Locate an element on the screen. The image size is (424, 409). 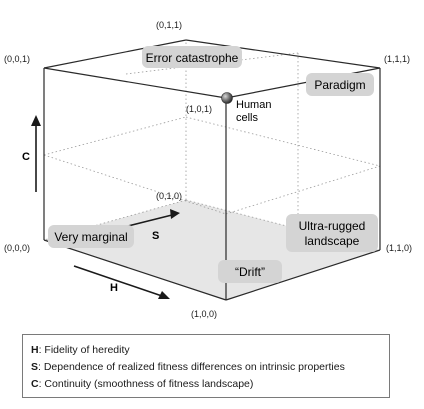
region-error-catastrophe: Error catastrophe is located at coordinates (192, 57).